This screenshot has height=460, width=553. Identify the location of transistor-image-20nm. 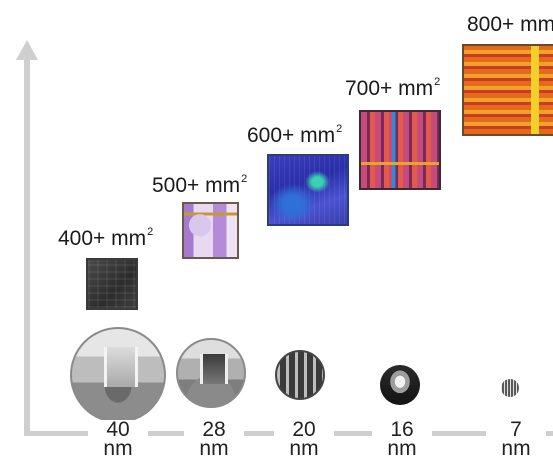
(300, 375).